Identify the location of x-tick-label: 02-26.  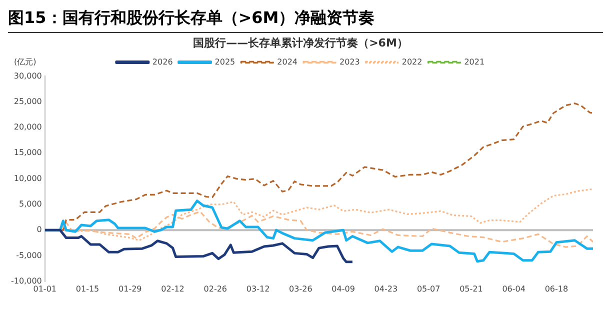
(216, 289).